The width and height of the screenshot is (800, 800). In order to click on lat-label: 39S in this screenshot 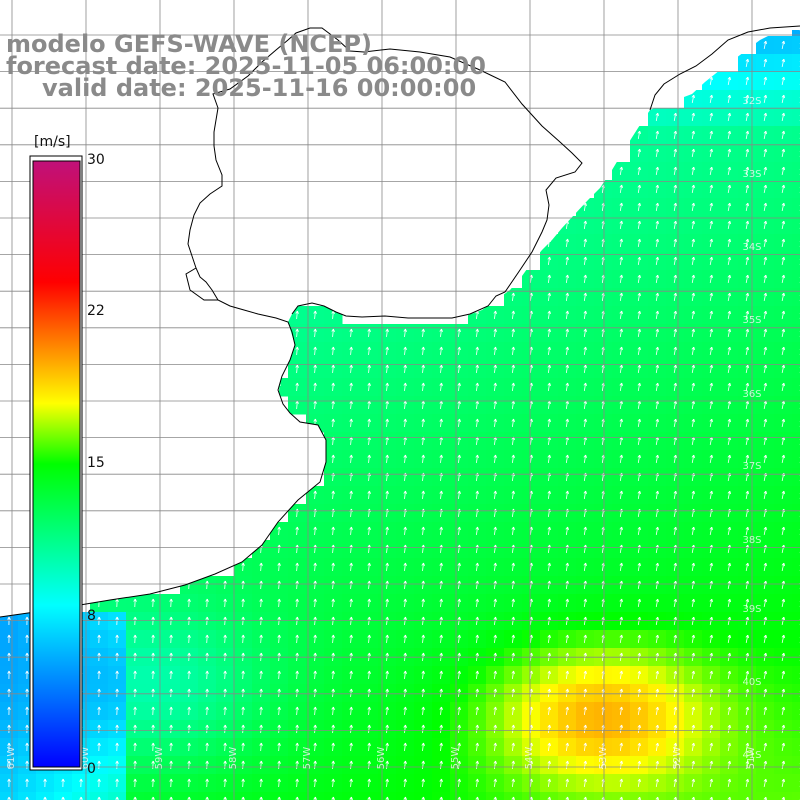, I will do `click(751, 609)`.